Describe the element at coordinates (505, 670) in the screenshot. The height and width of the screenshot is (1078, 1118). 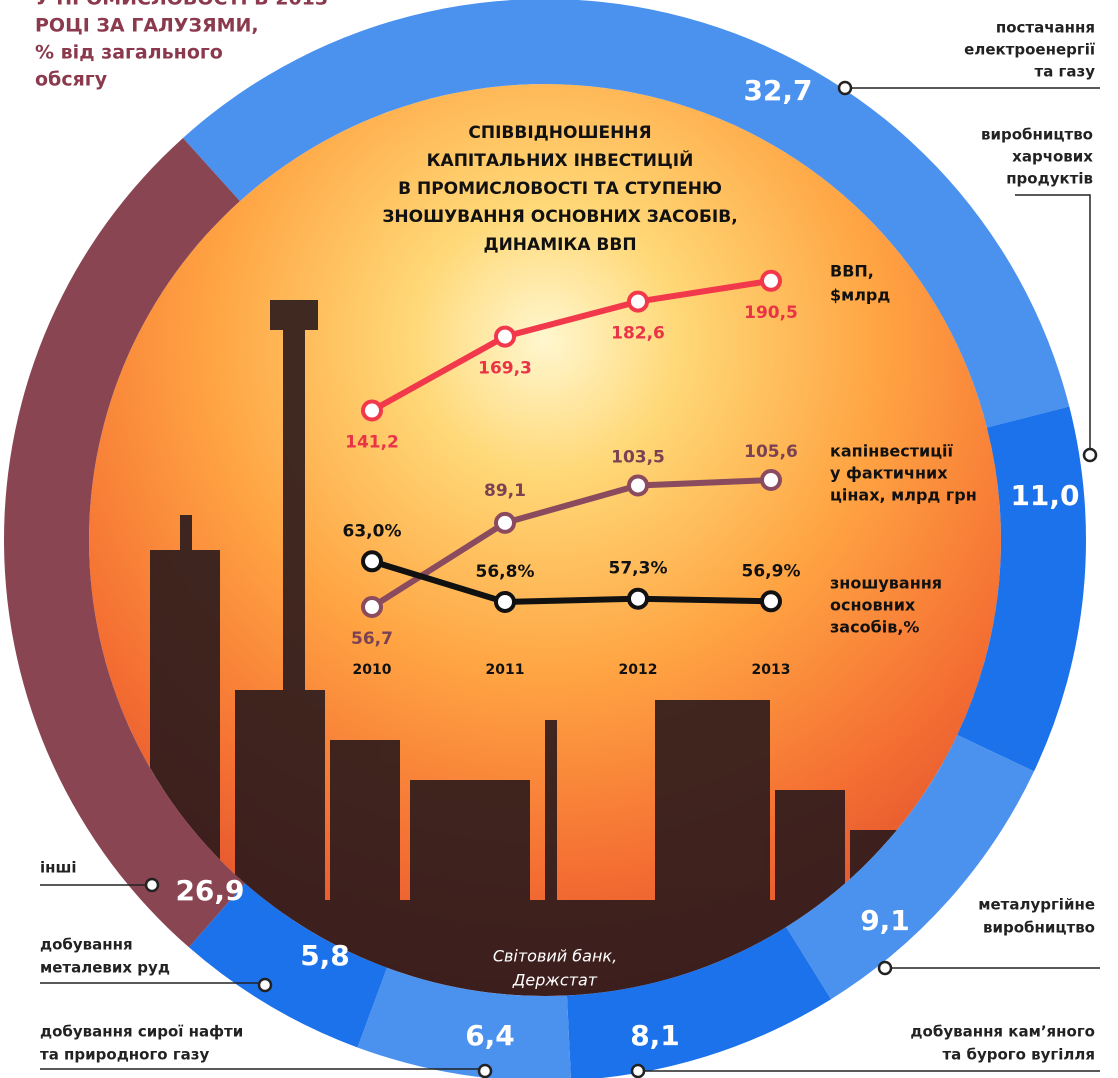
I see `x-tick-label: 2011` at that location.